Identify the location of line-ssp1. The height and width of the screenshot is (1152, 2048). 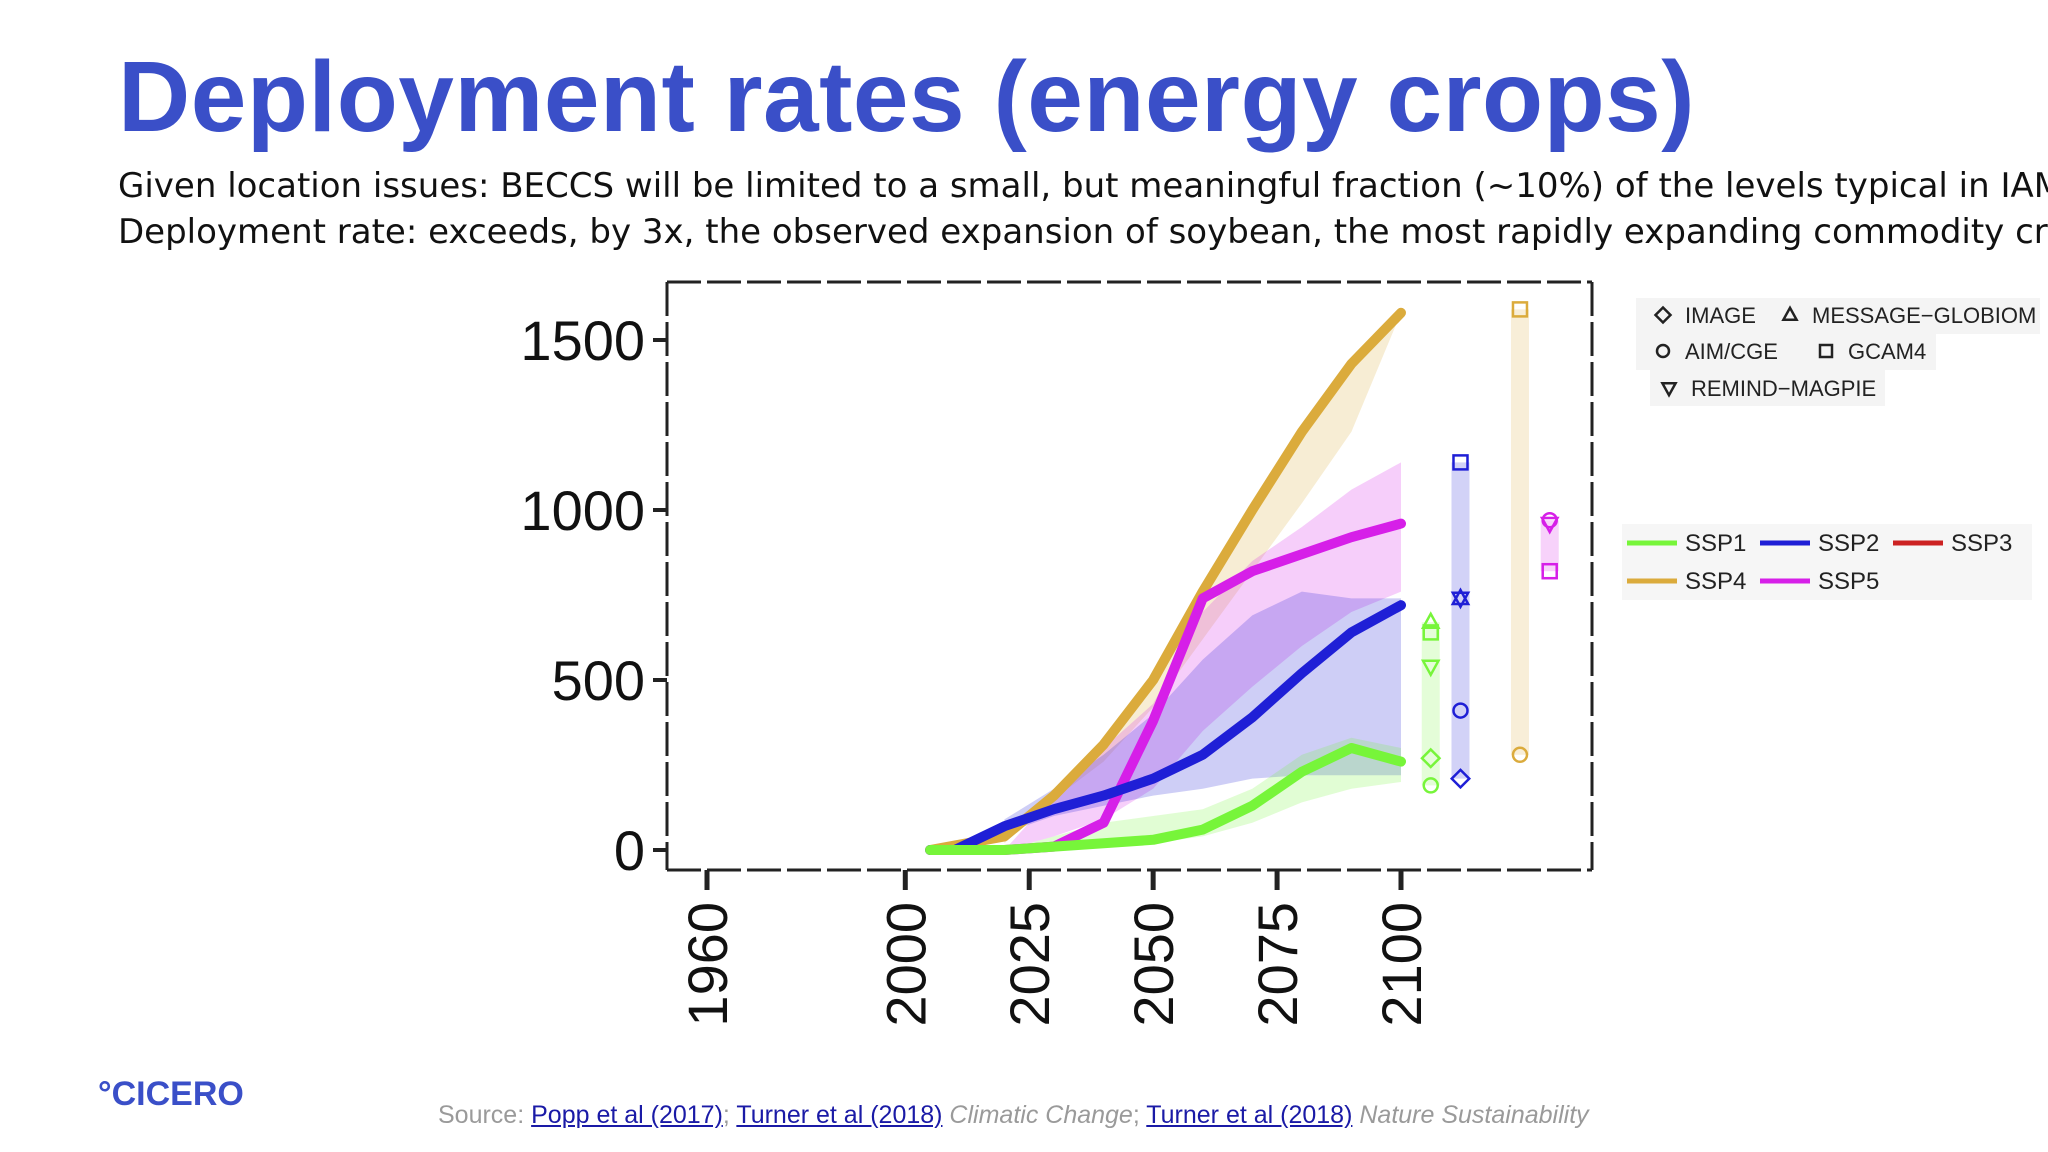
(1165, 799).